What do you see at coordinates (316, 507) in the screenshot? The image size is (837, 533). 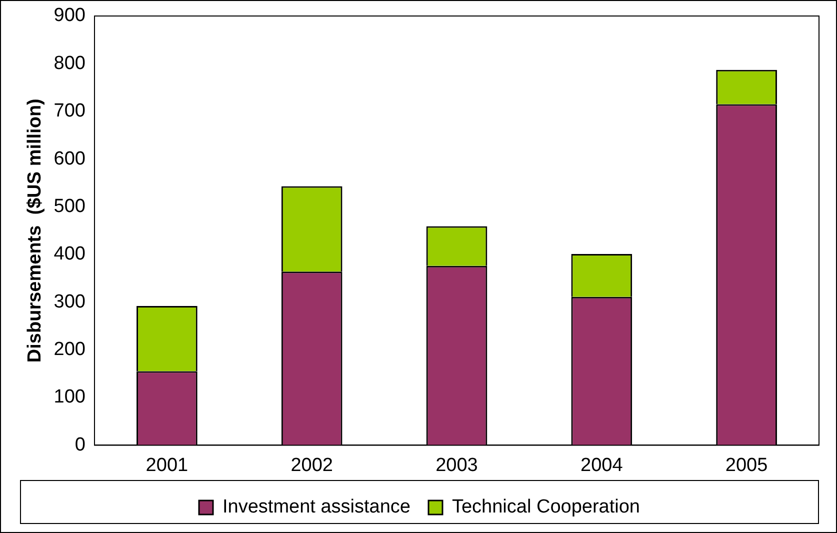 I see `legend-label: Investment assistance` at bounding box center [316, 507].